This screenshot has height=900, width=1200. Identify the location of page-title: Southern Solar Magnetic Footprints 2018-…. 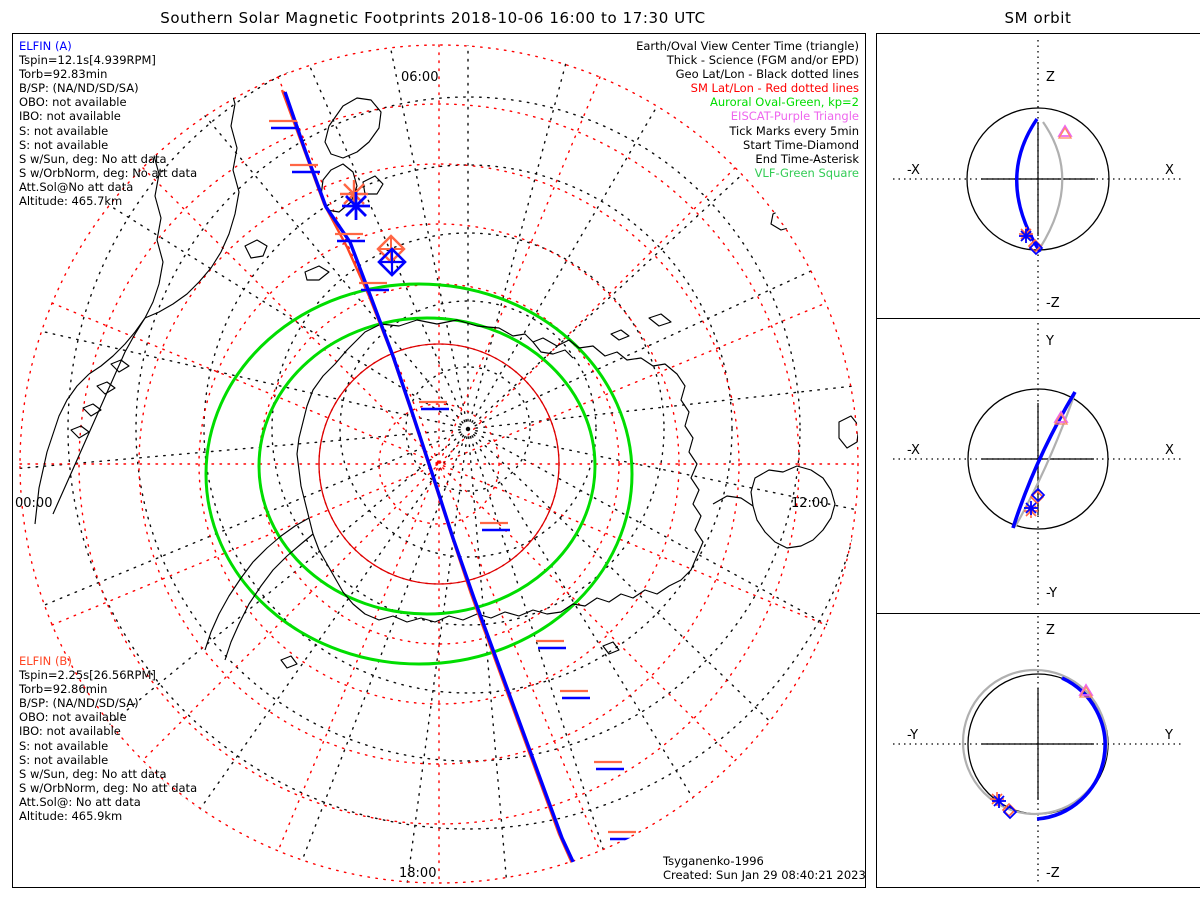
(433, 18).